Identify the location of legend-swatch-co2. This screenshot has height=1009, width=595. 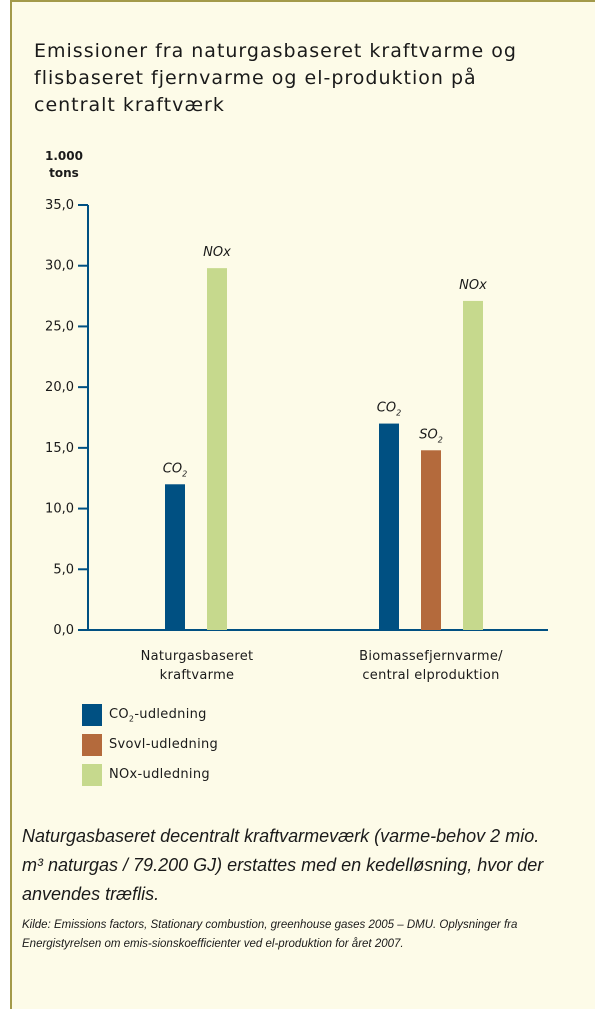
(92, 715).